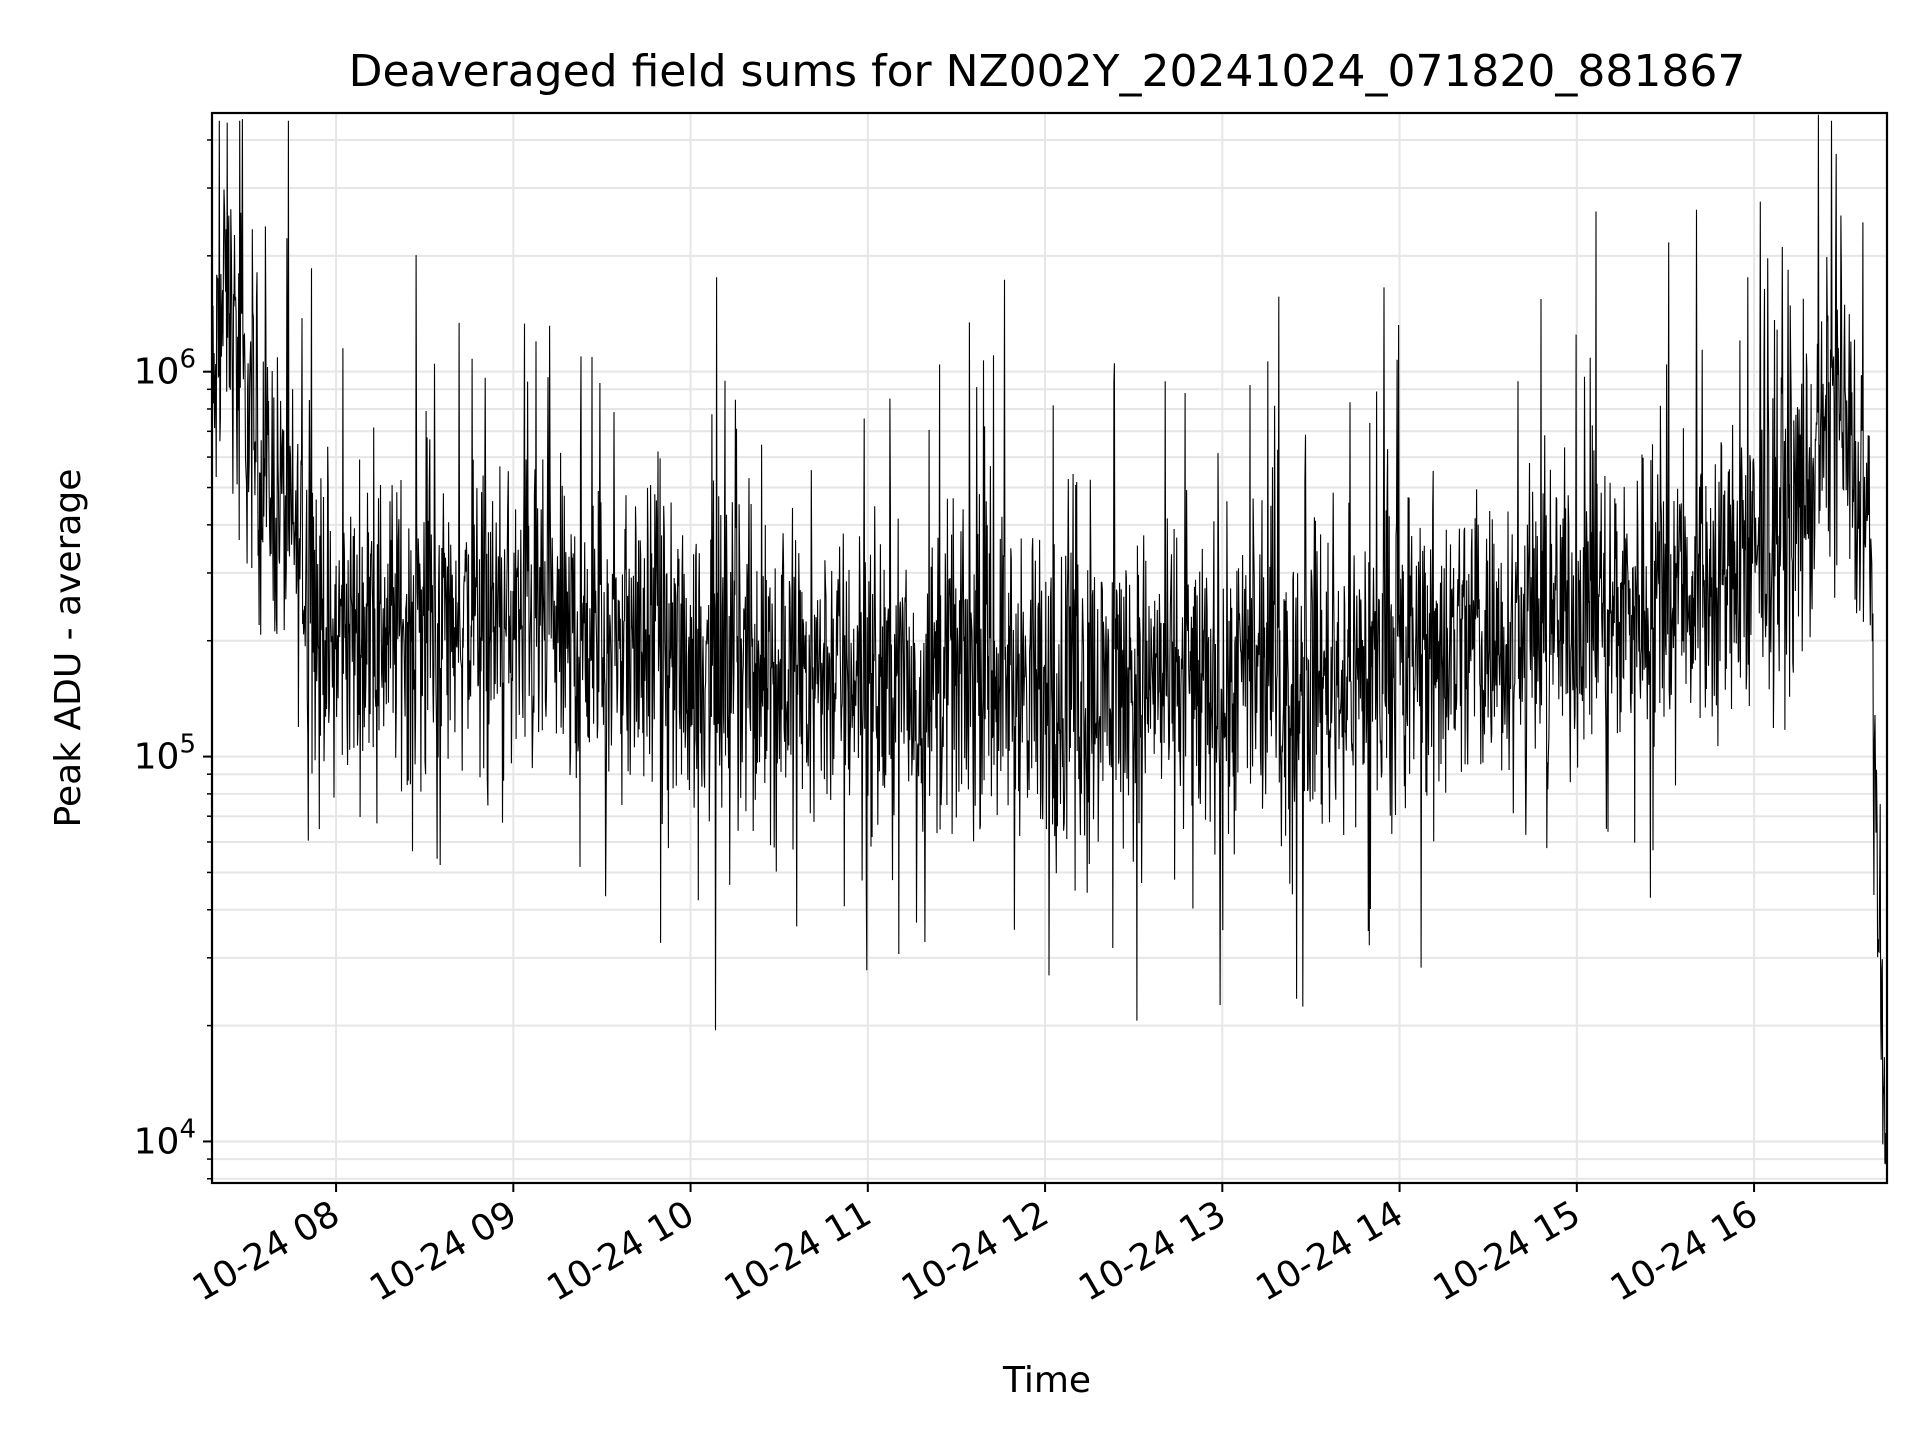 This screenshot has height=1440, width=1920. I want to click on y-tick-label: 10⁶, so click(165, 369).